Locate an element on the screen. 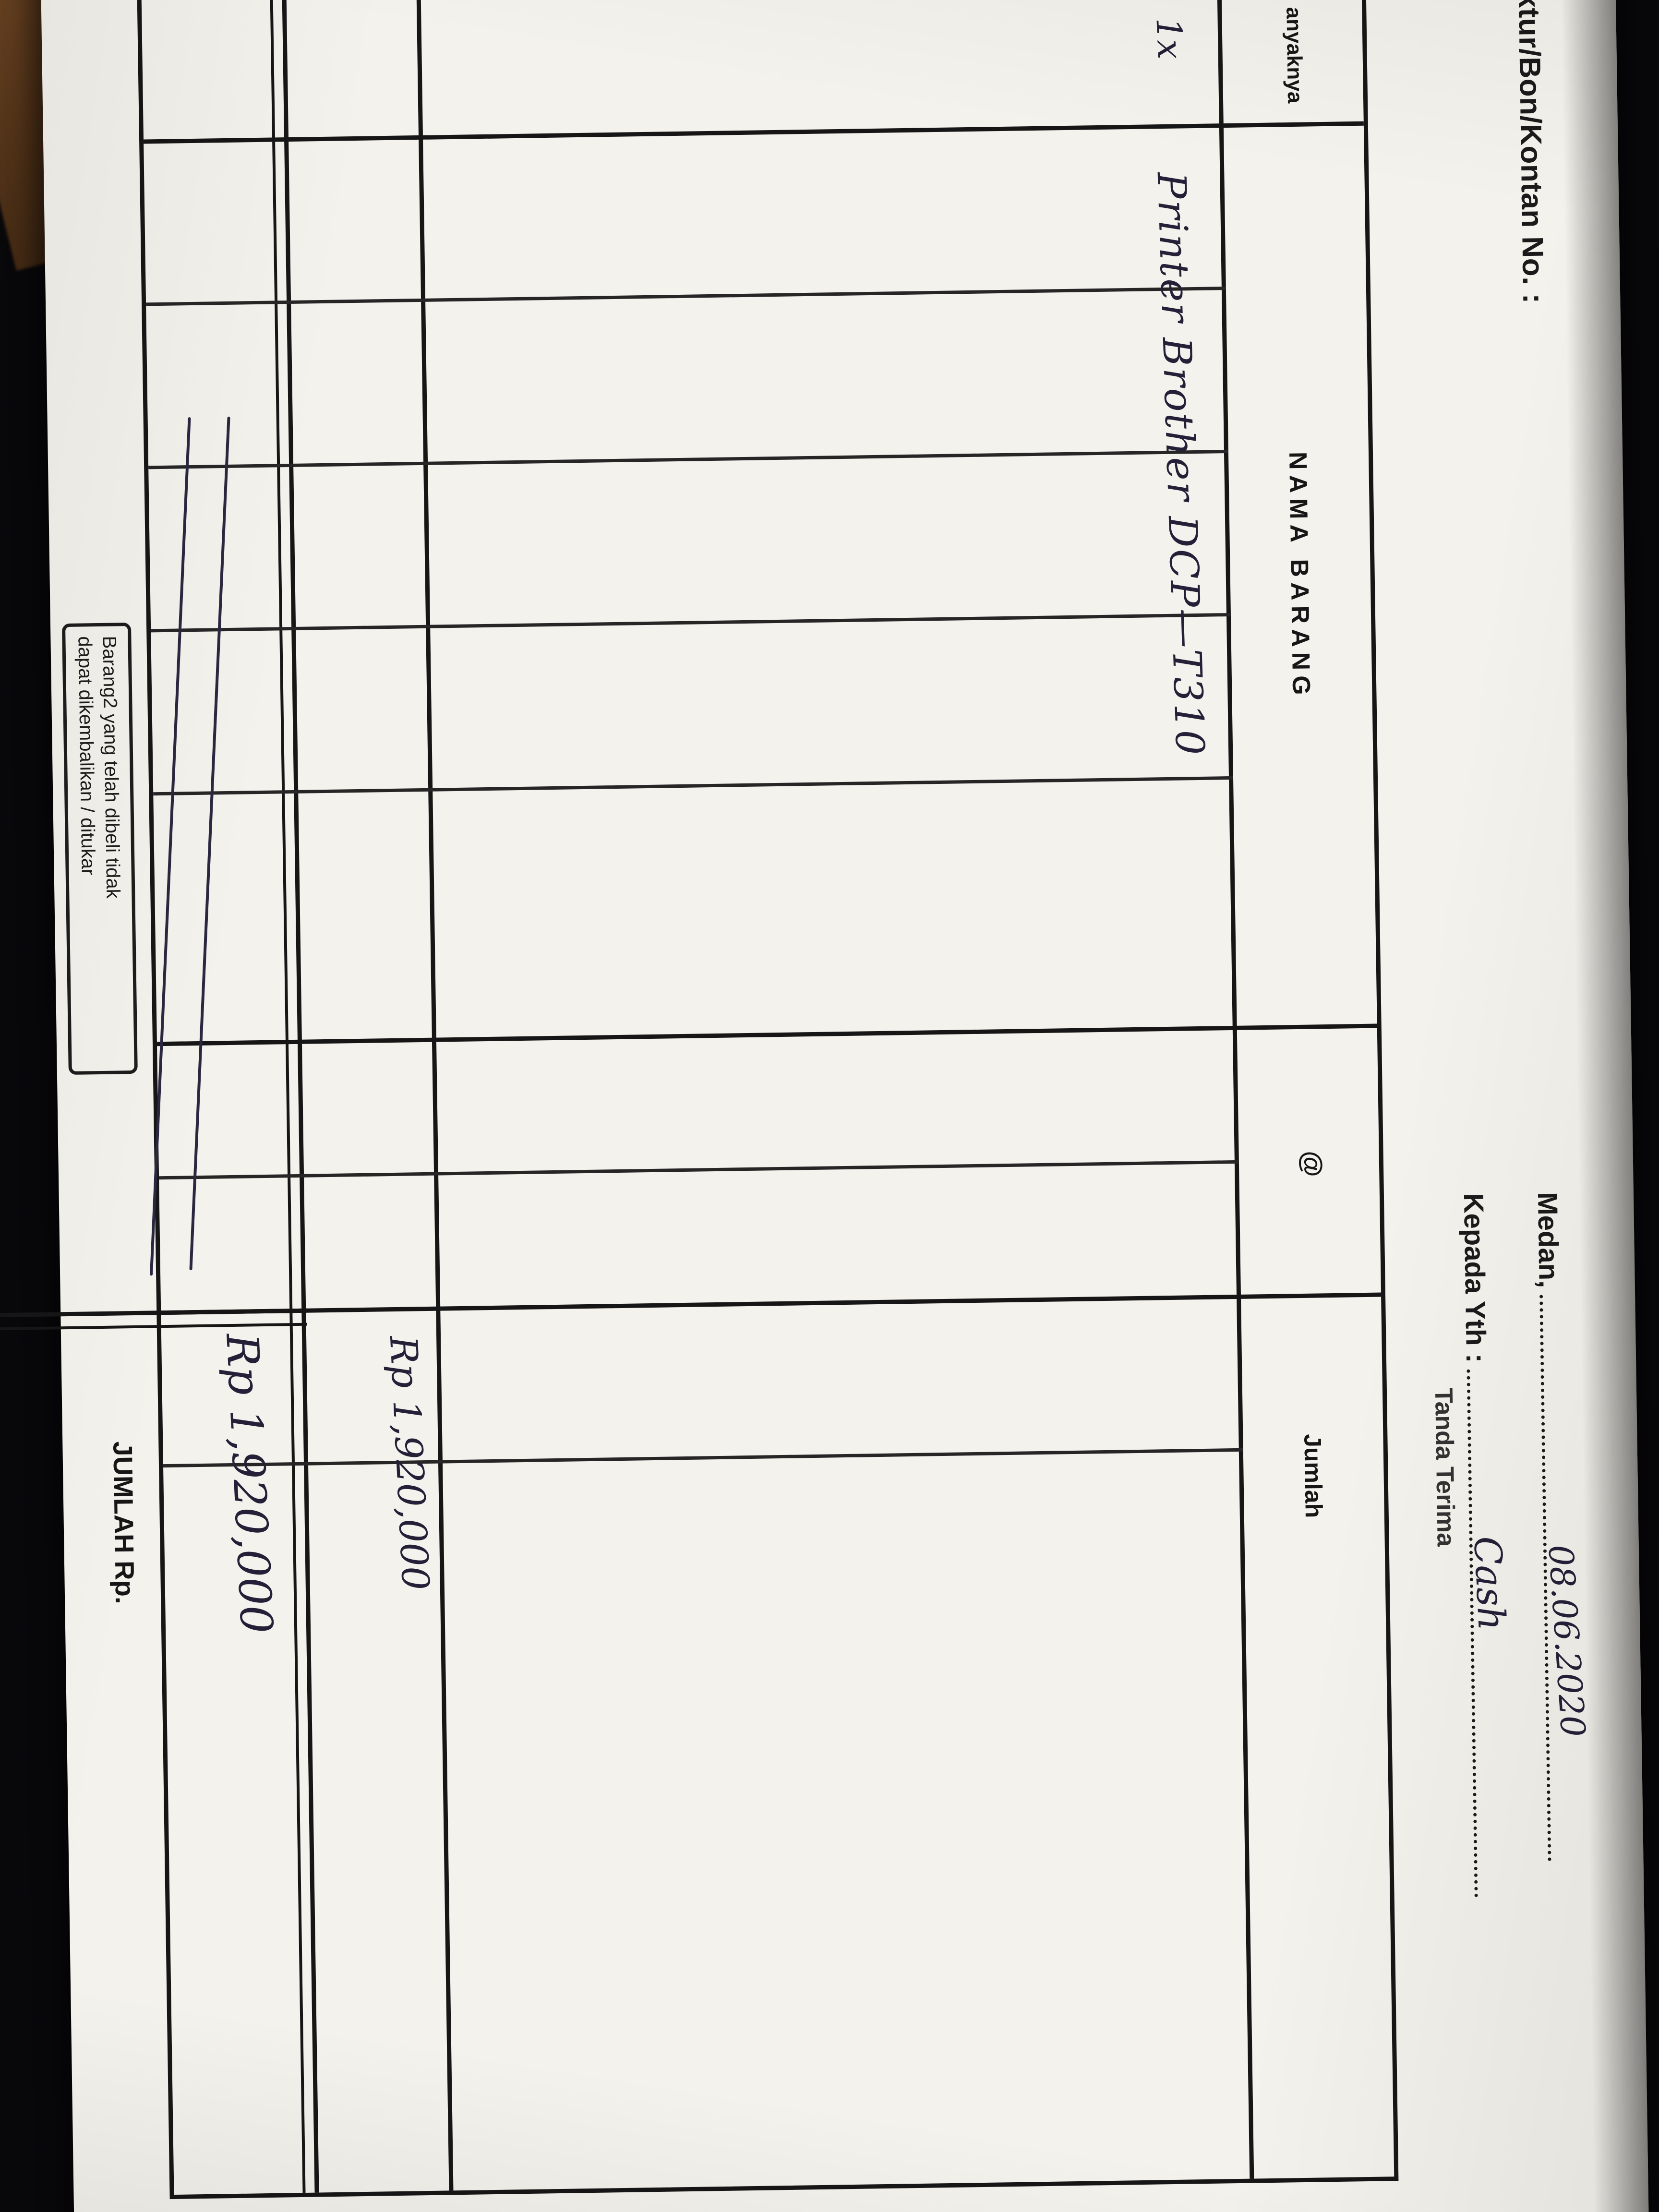  faktur-number-label: aktur/Bon/Kontan No. : is located at coordinates (1531, 152).